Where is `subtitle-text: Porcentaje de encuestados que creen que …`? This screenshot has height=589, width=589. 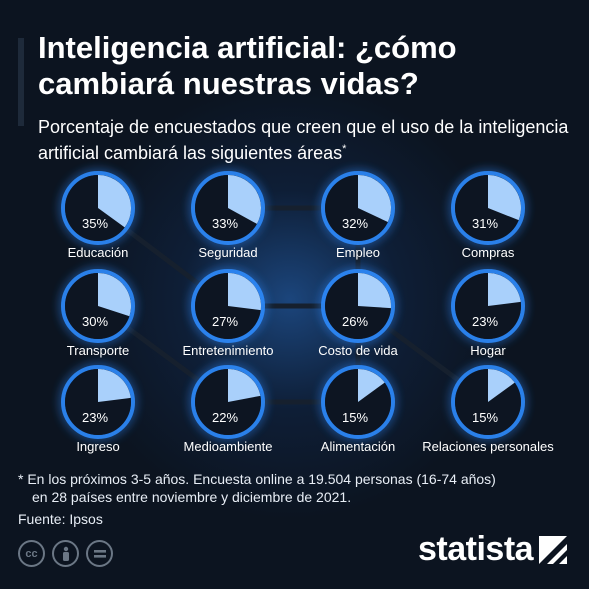 subtitle-text: Porcentaje de encuestados que creen que … is located at coordinates (303, 140).